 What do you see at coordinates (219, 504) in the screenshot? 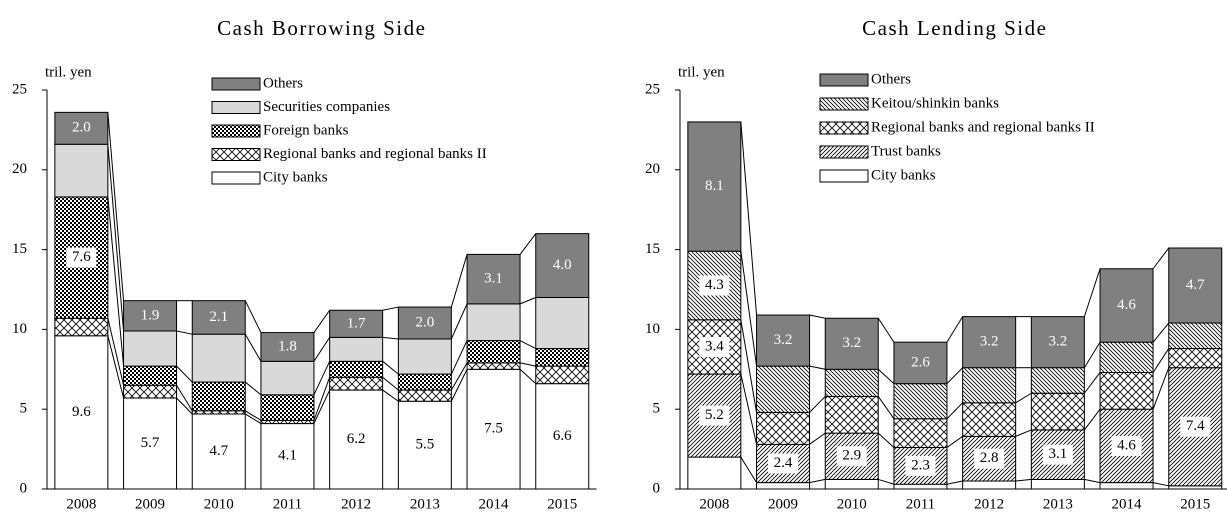
I see `x-tick-label: 2010` at bounding box center [219, 504].